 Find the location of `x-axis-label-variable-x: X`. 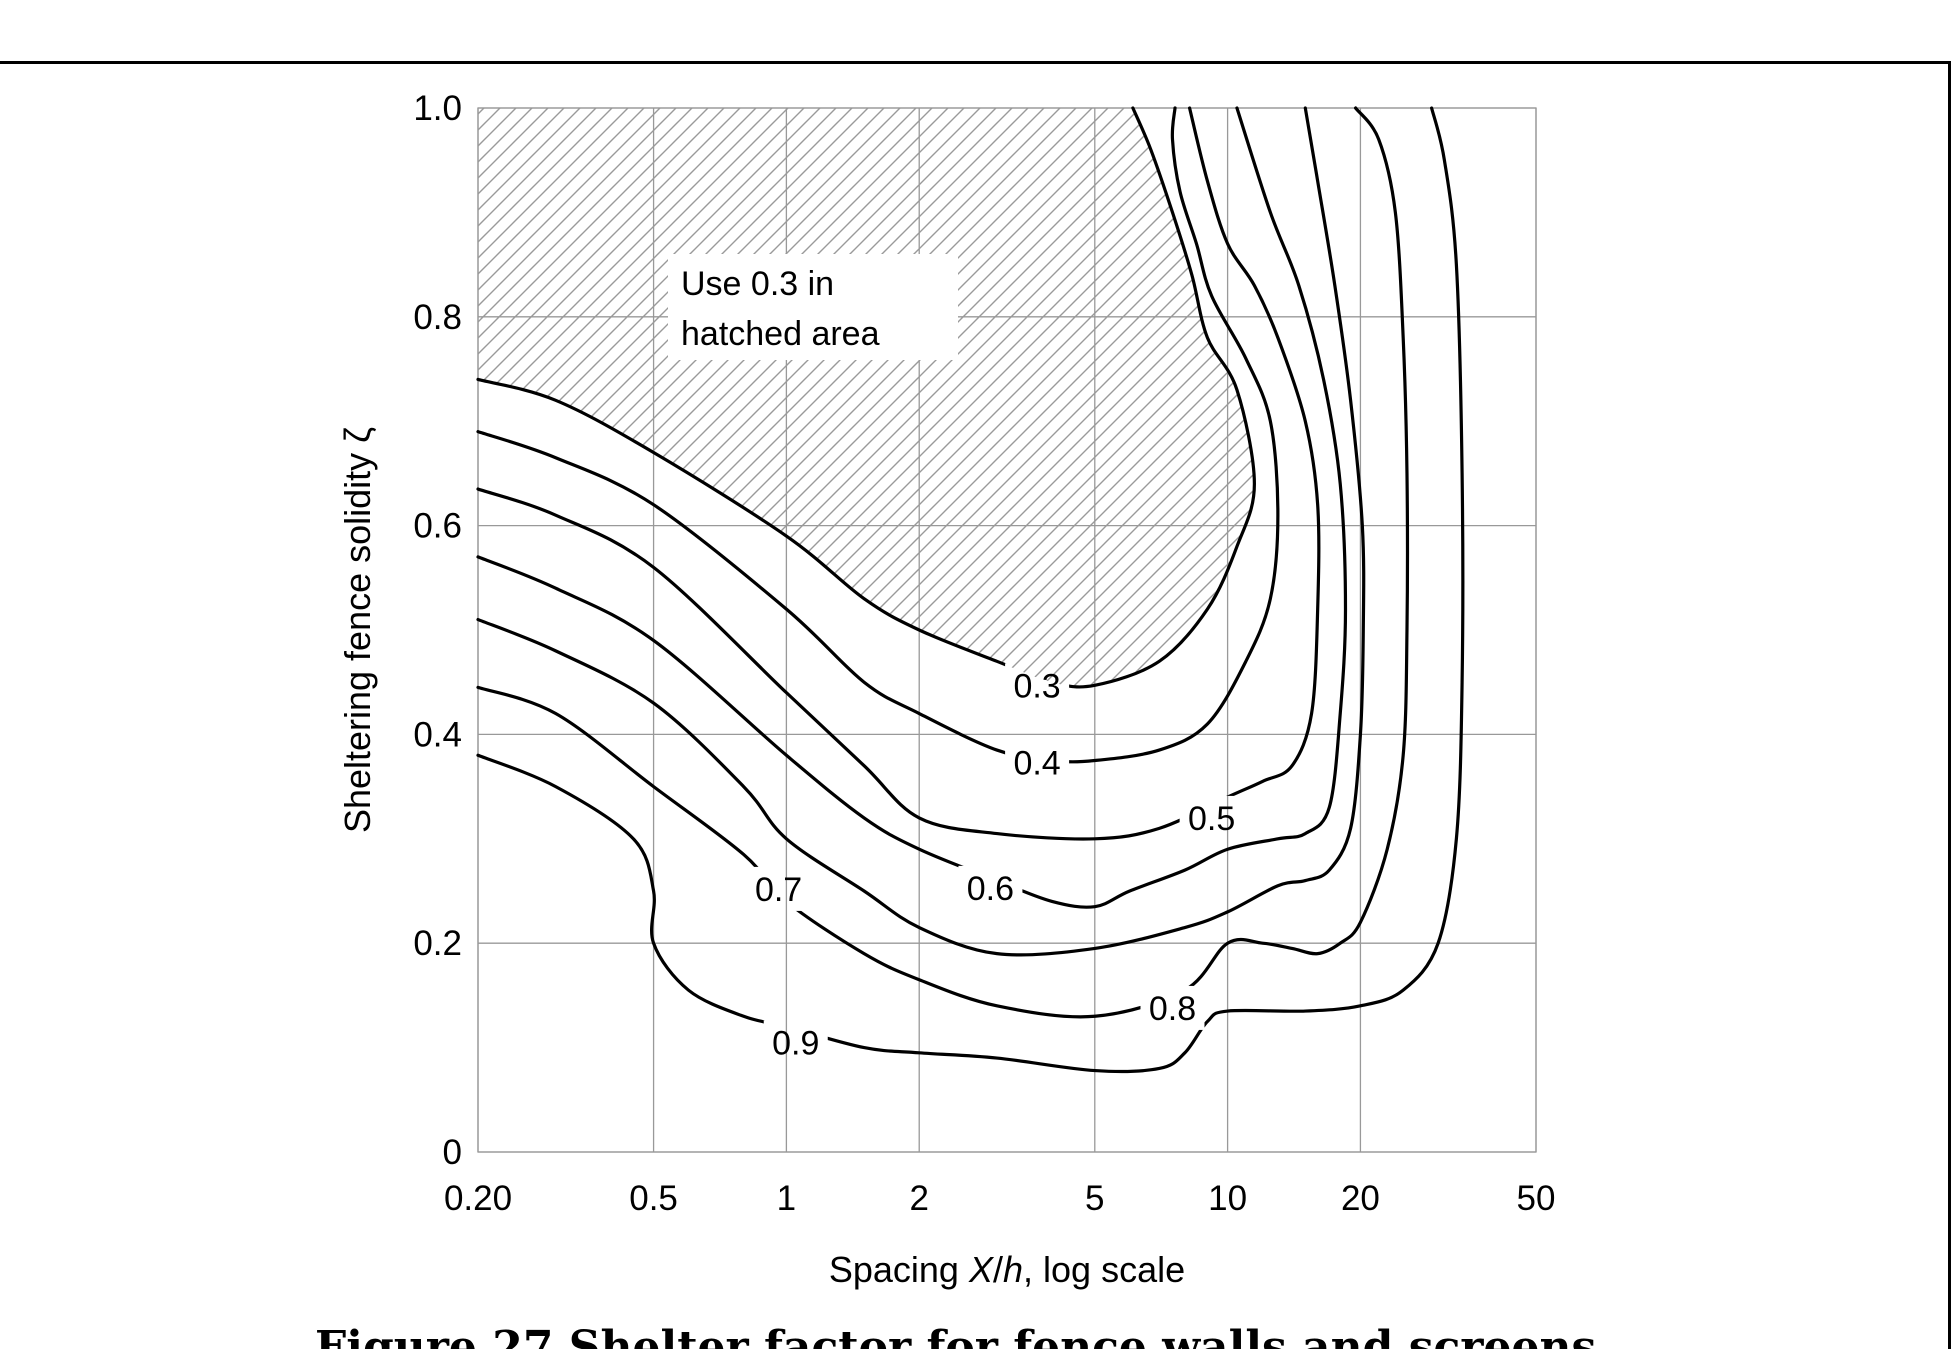

x-axis-label-variable-x: X is located at coordinates (981, 1269).